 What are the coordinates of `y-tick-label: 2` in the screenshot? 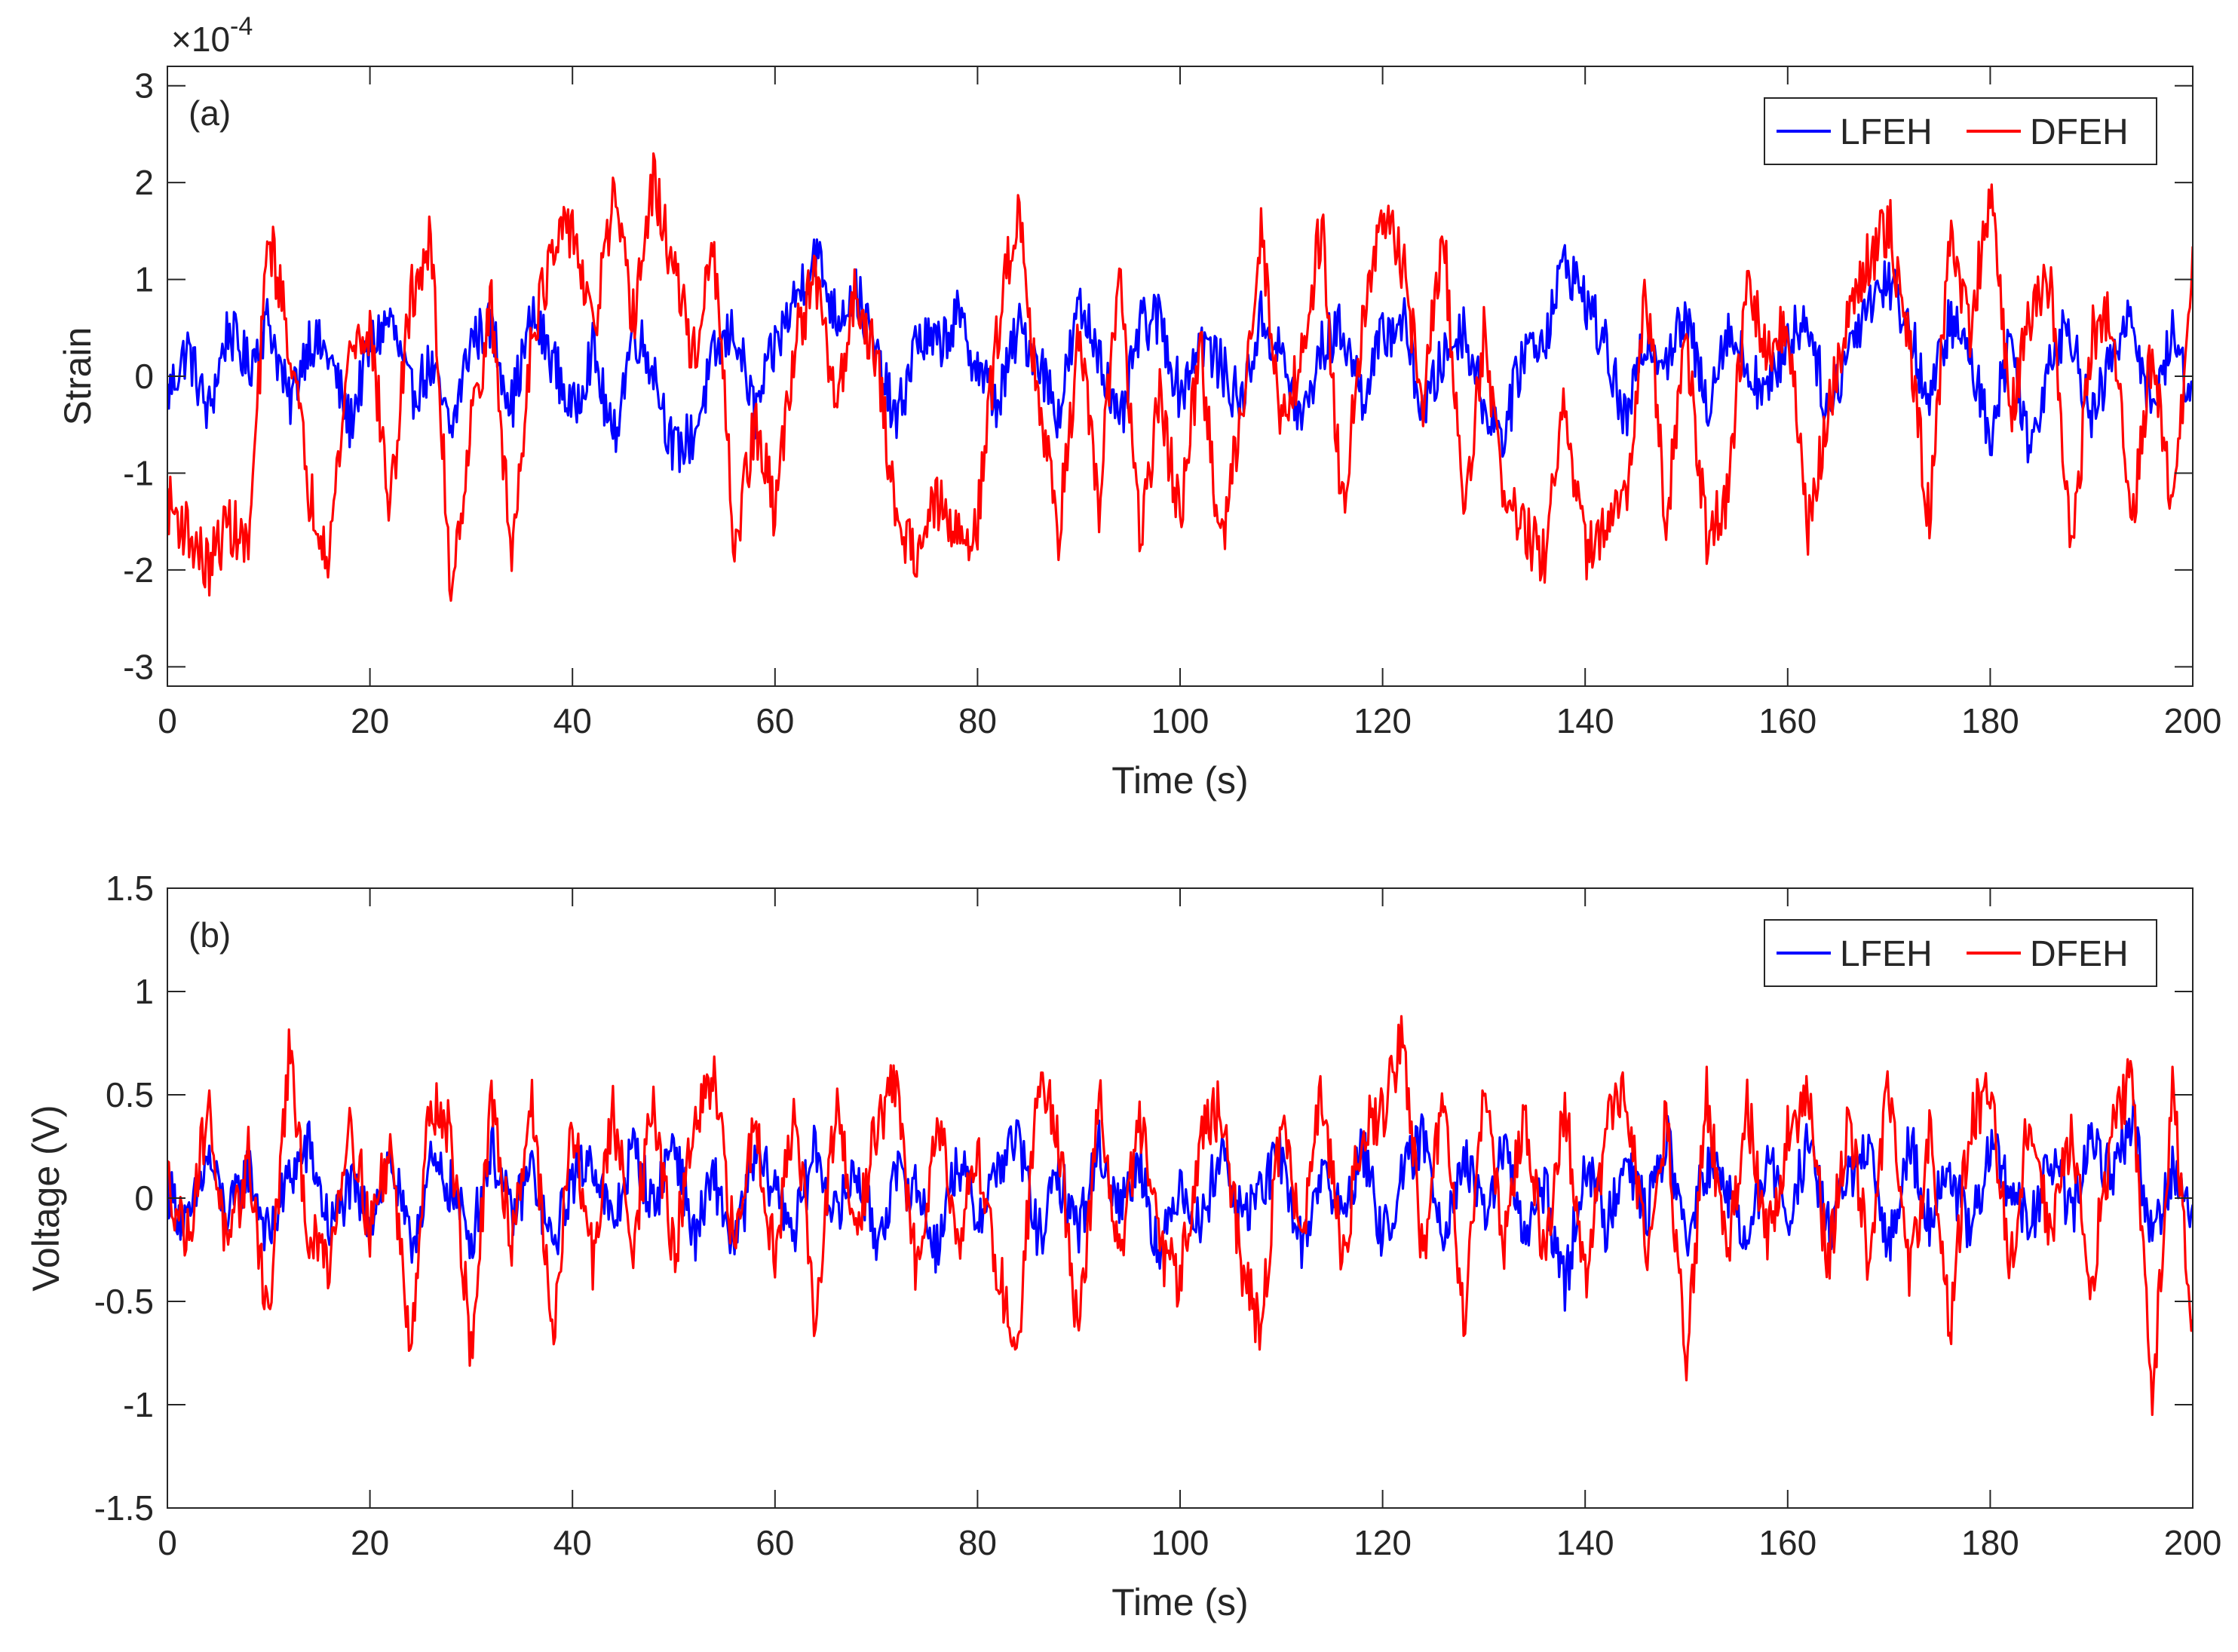 It's located at (144, 182).